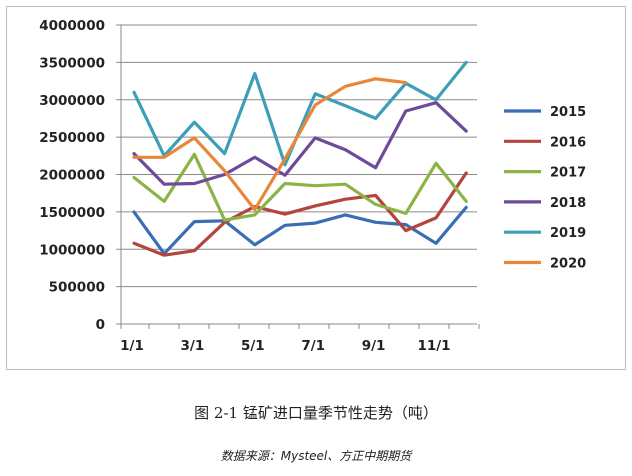 The height and width of the screenshot is (476, 632). What do you see at coordinates (300, 230) in the screenshot?
I see `series-line-2015` at bounding box center [300, 230].